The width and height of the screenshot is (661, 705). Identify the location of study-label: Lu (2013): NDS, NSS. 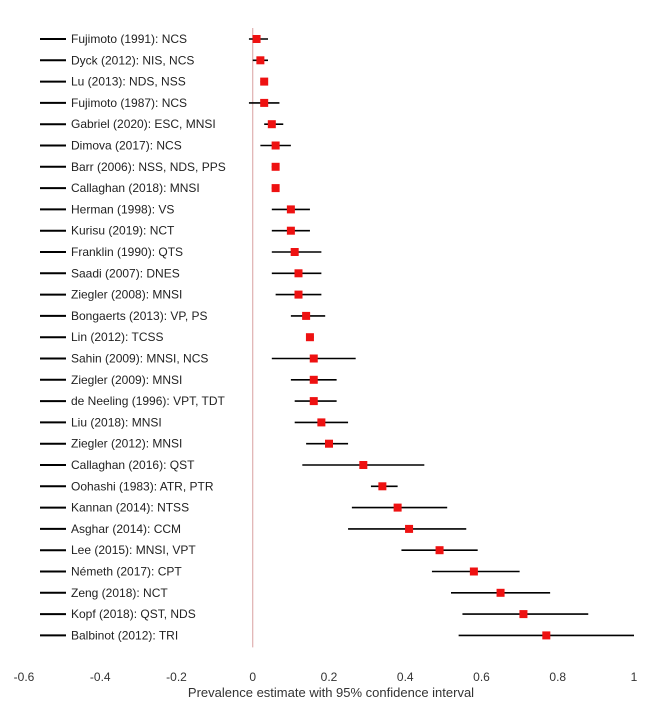
(128, 82).